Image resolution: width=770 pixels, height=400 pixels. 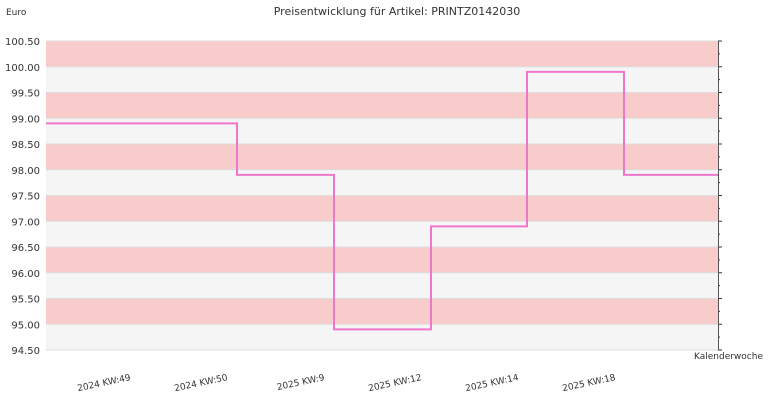 What do you see at coordinates (22, 68) in the screenshot?
I see `y-tick-label: 100.00` at bounding box center [22, 68].